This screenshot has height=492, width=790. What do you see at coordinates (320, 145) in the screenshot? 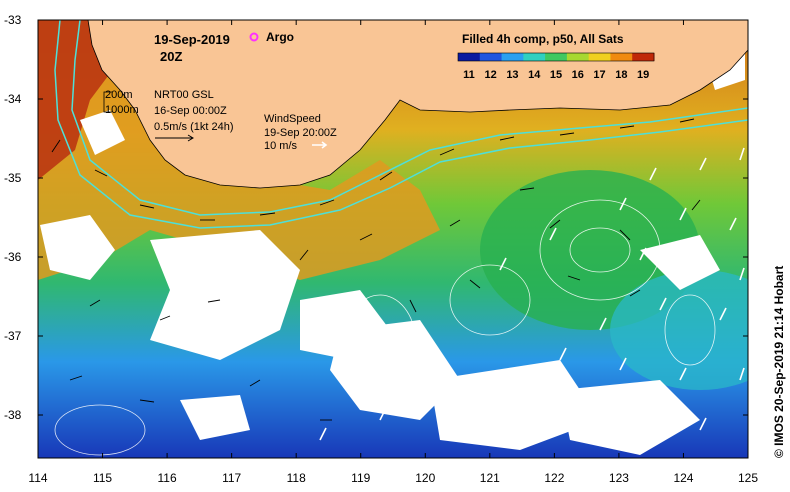
I see `wind-scale-arrow` at bounding box center [320, 145].